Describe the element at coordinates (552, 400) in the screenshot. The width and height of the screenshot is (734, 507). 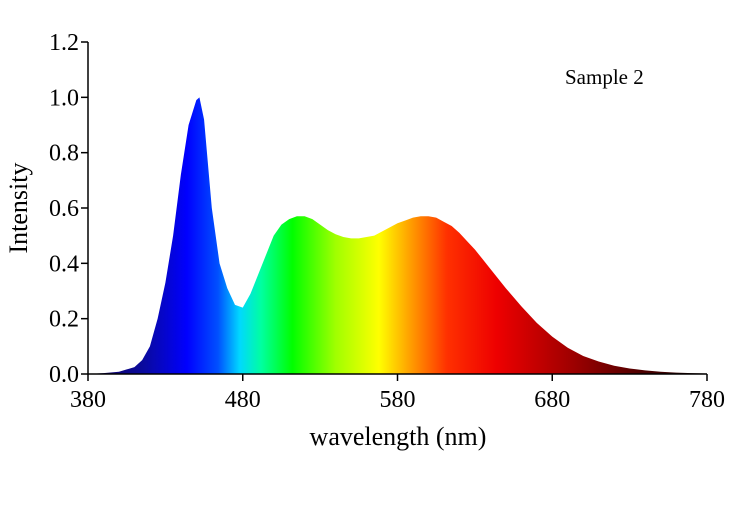
I see `x-tick-label: 680` at that location.